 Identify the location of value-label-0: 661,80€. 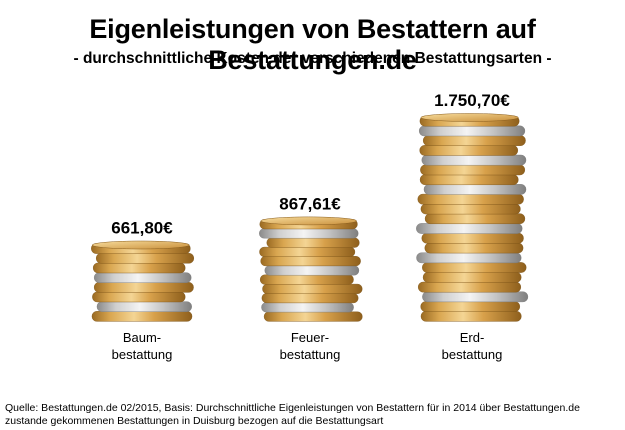
(142, 228).